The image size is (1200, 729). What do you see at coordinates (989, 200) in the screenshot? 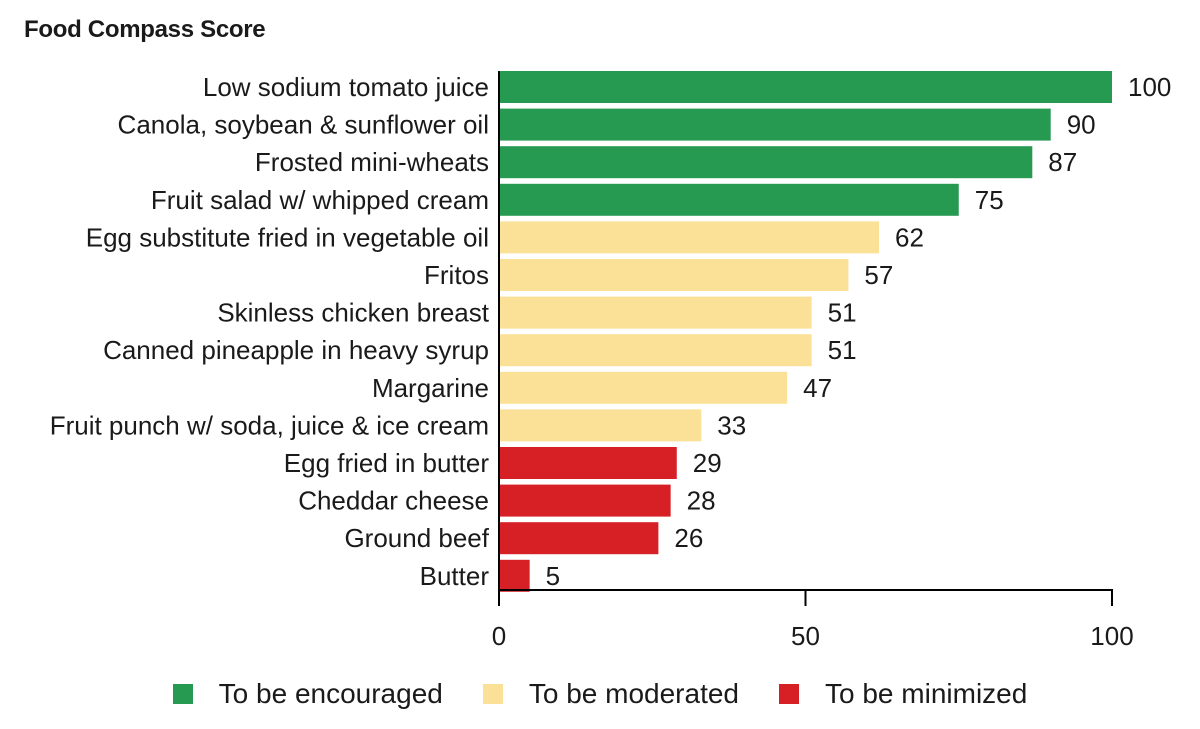
I see `value-label-fruit-salad-w-whipped-cream: 75` at bounding box center [989, 200].